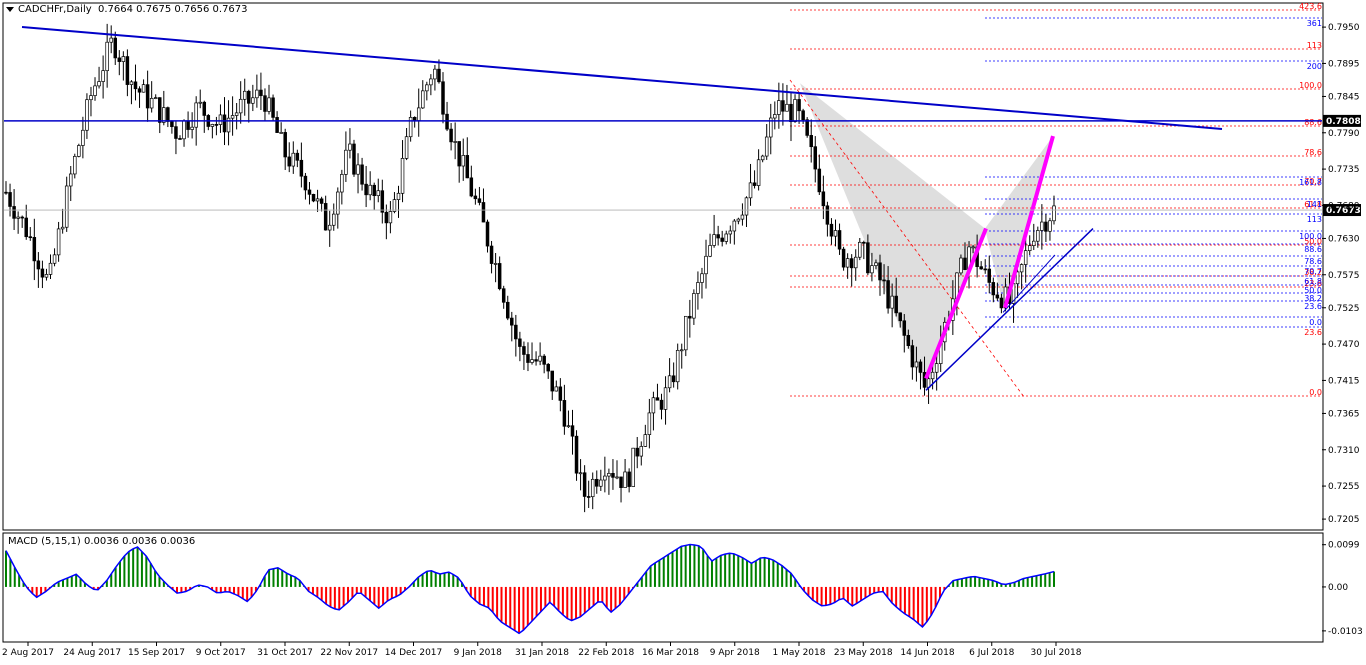 The width and height of the screenshot is (1366, 665). Describe the element at coordinates (1344, 451) in the screenshot. I see `price-tick-label: 0.7310` at that location.